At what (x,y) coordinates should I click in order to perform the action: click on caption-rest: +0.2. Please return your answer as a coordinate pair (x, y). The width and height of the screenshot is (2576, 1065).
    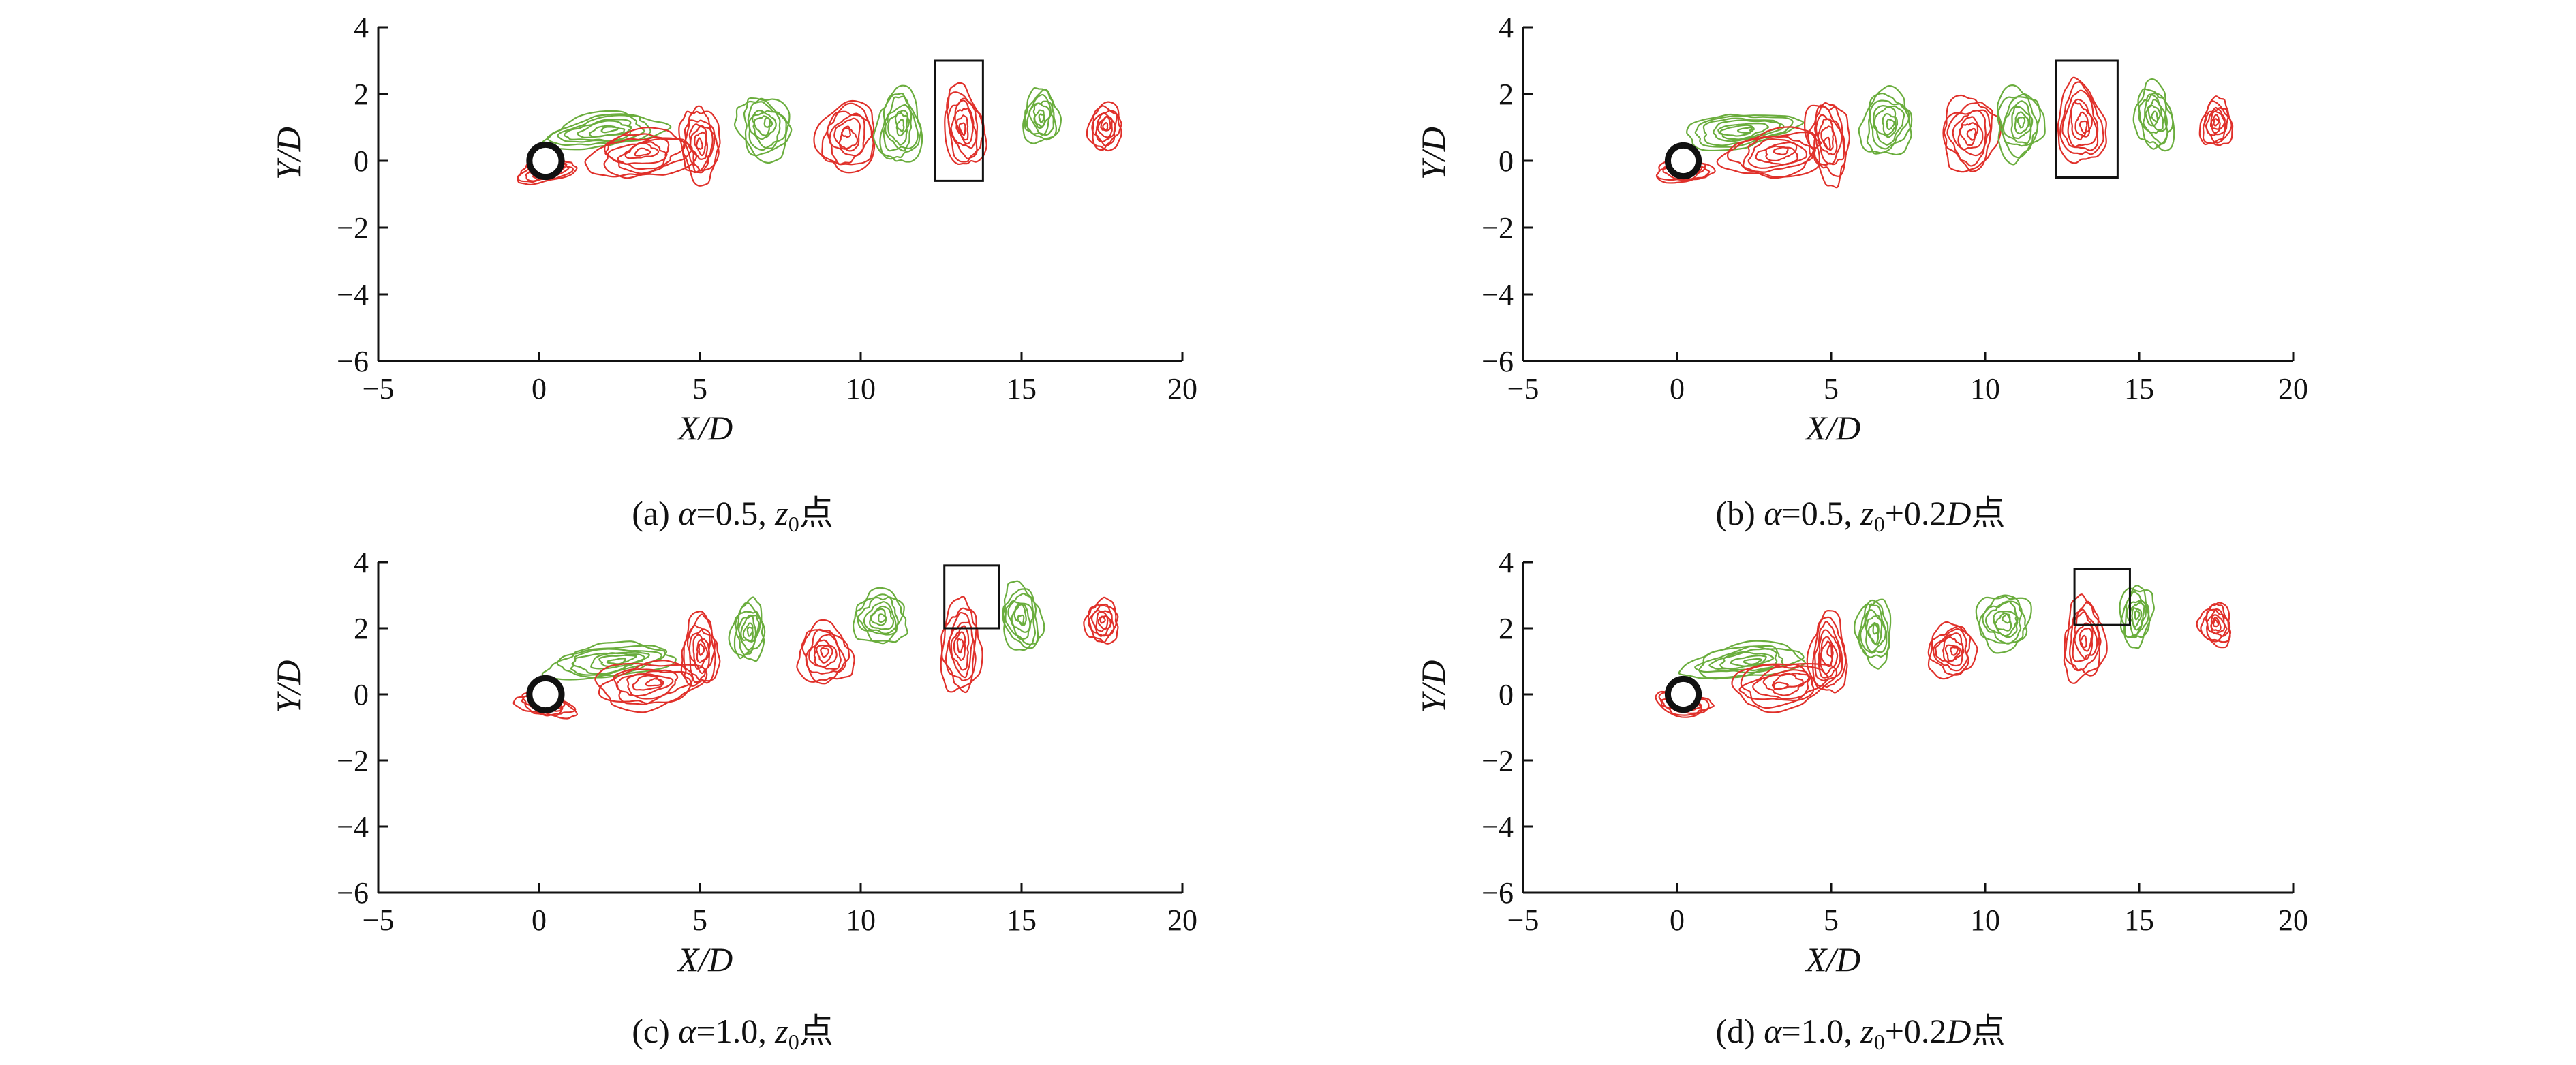
    Looking at the image, I should click on (1916, 1031).